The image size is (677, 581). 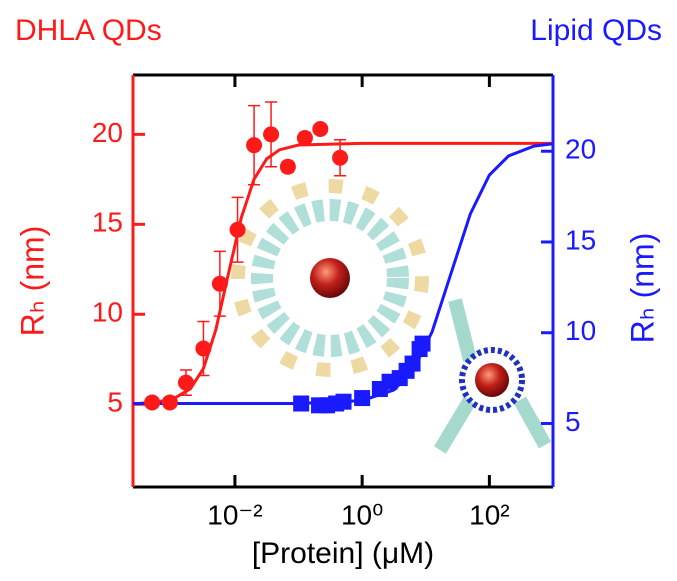 I want to click on y2-tick-label: 10, so click(x=580, y=330).